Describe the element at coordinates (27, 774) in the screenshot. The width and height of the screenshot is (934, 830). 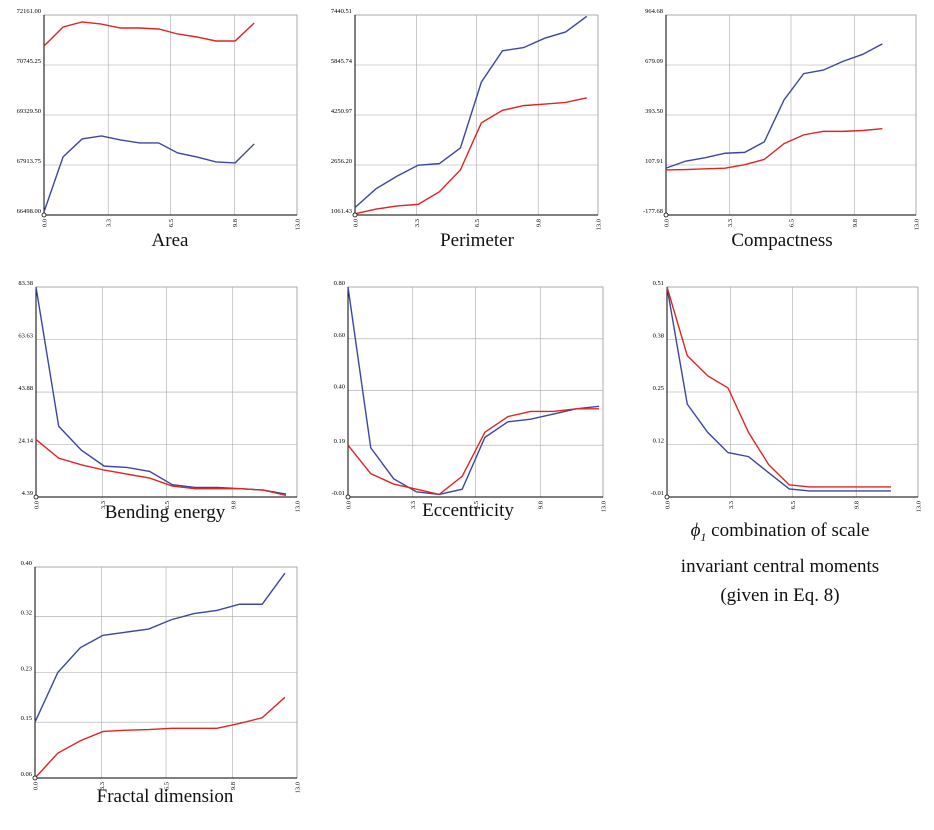
I see `y-tick-label: 0.06` at that location.